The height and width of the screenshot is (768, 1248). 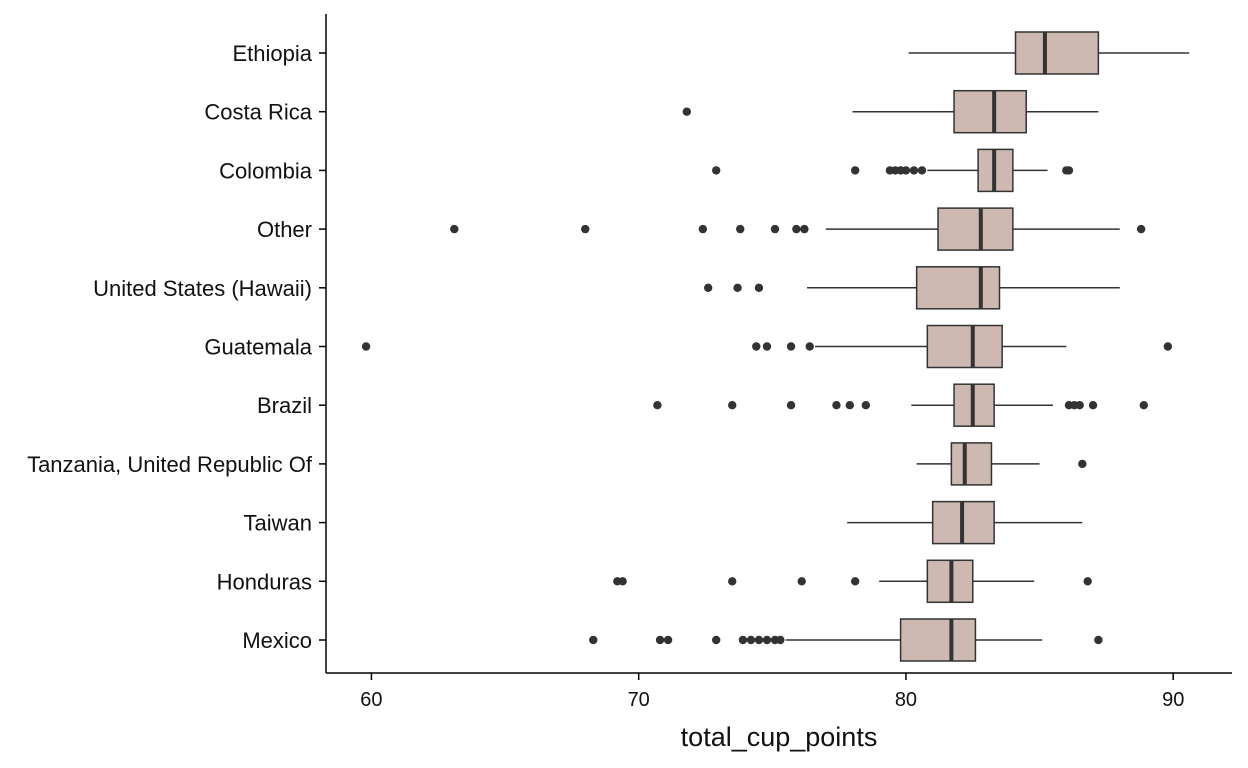 What do you see at coordinates (938, 640) in the screenshot?
I see `box-mexico` at bounding box center [938, 640].